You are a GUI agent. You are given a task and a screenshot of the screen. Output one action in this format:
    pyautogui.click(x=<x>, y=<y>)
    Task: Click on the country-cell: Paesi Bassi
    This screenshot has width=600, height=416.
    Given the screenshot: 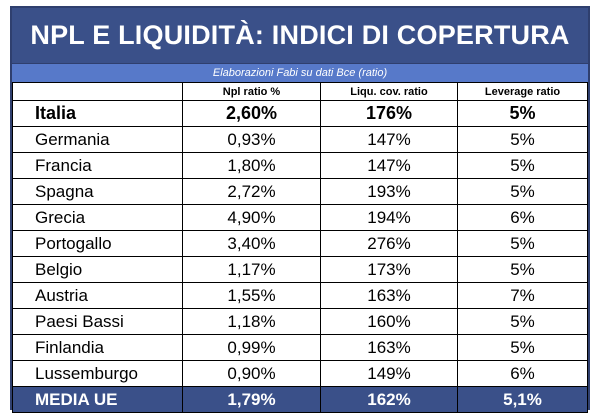 What is the action you would take?
    pyautogui.click(x=97, y=321)
    